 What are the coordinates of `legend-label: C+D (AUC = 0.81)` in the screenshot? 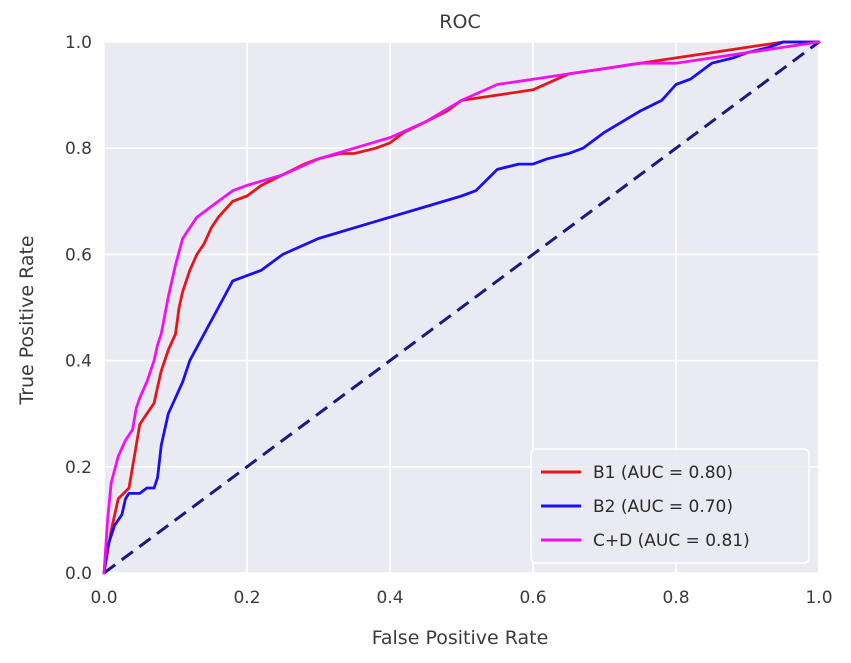 It's located at (671, 541).